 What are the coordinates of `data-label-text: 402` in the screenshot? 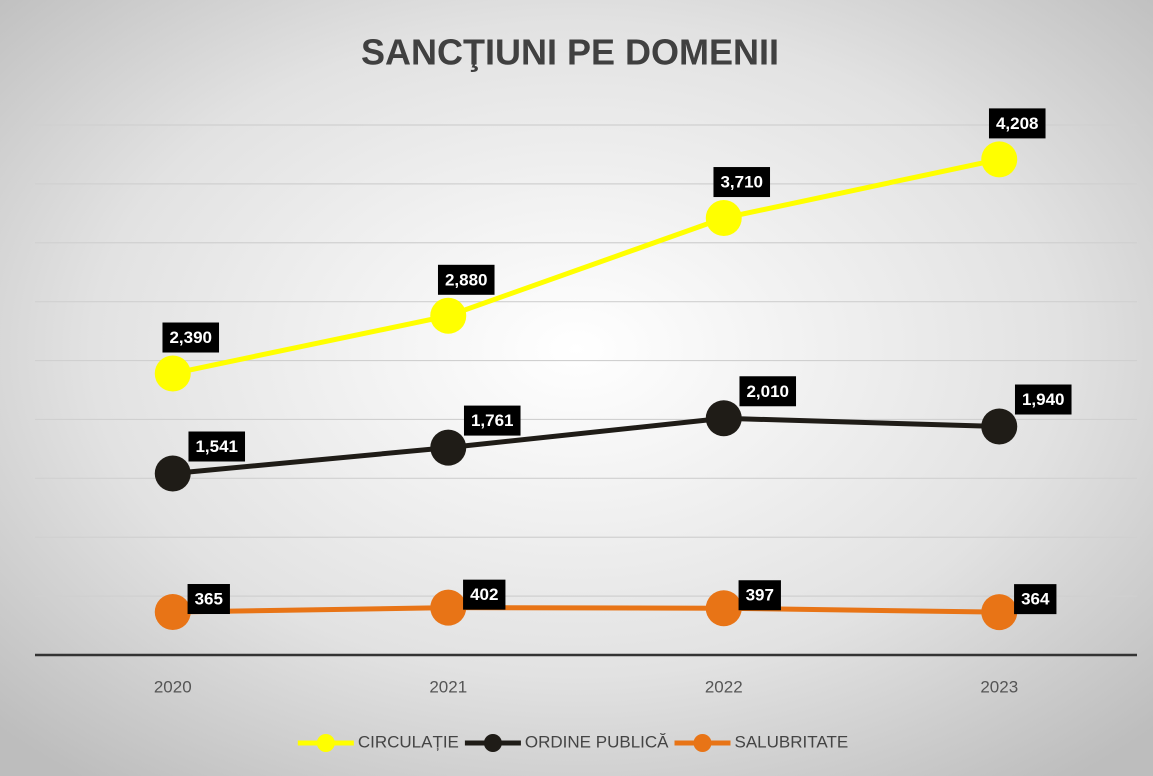 It's located at (484, 594).